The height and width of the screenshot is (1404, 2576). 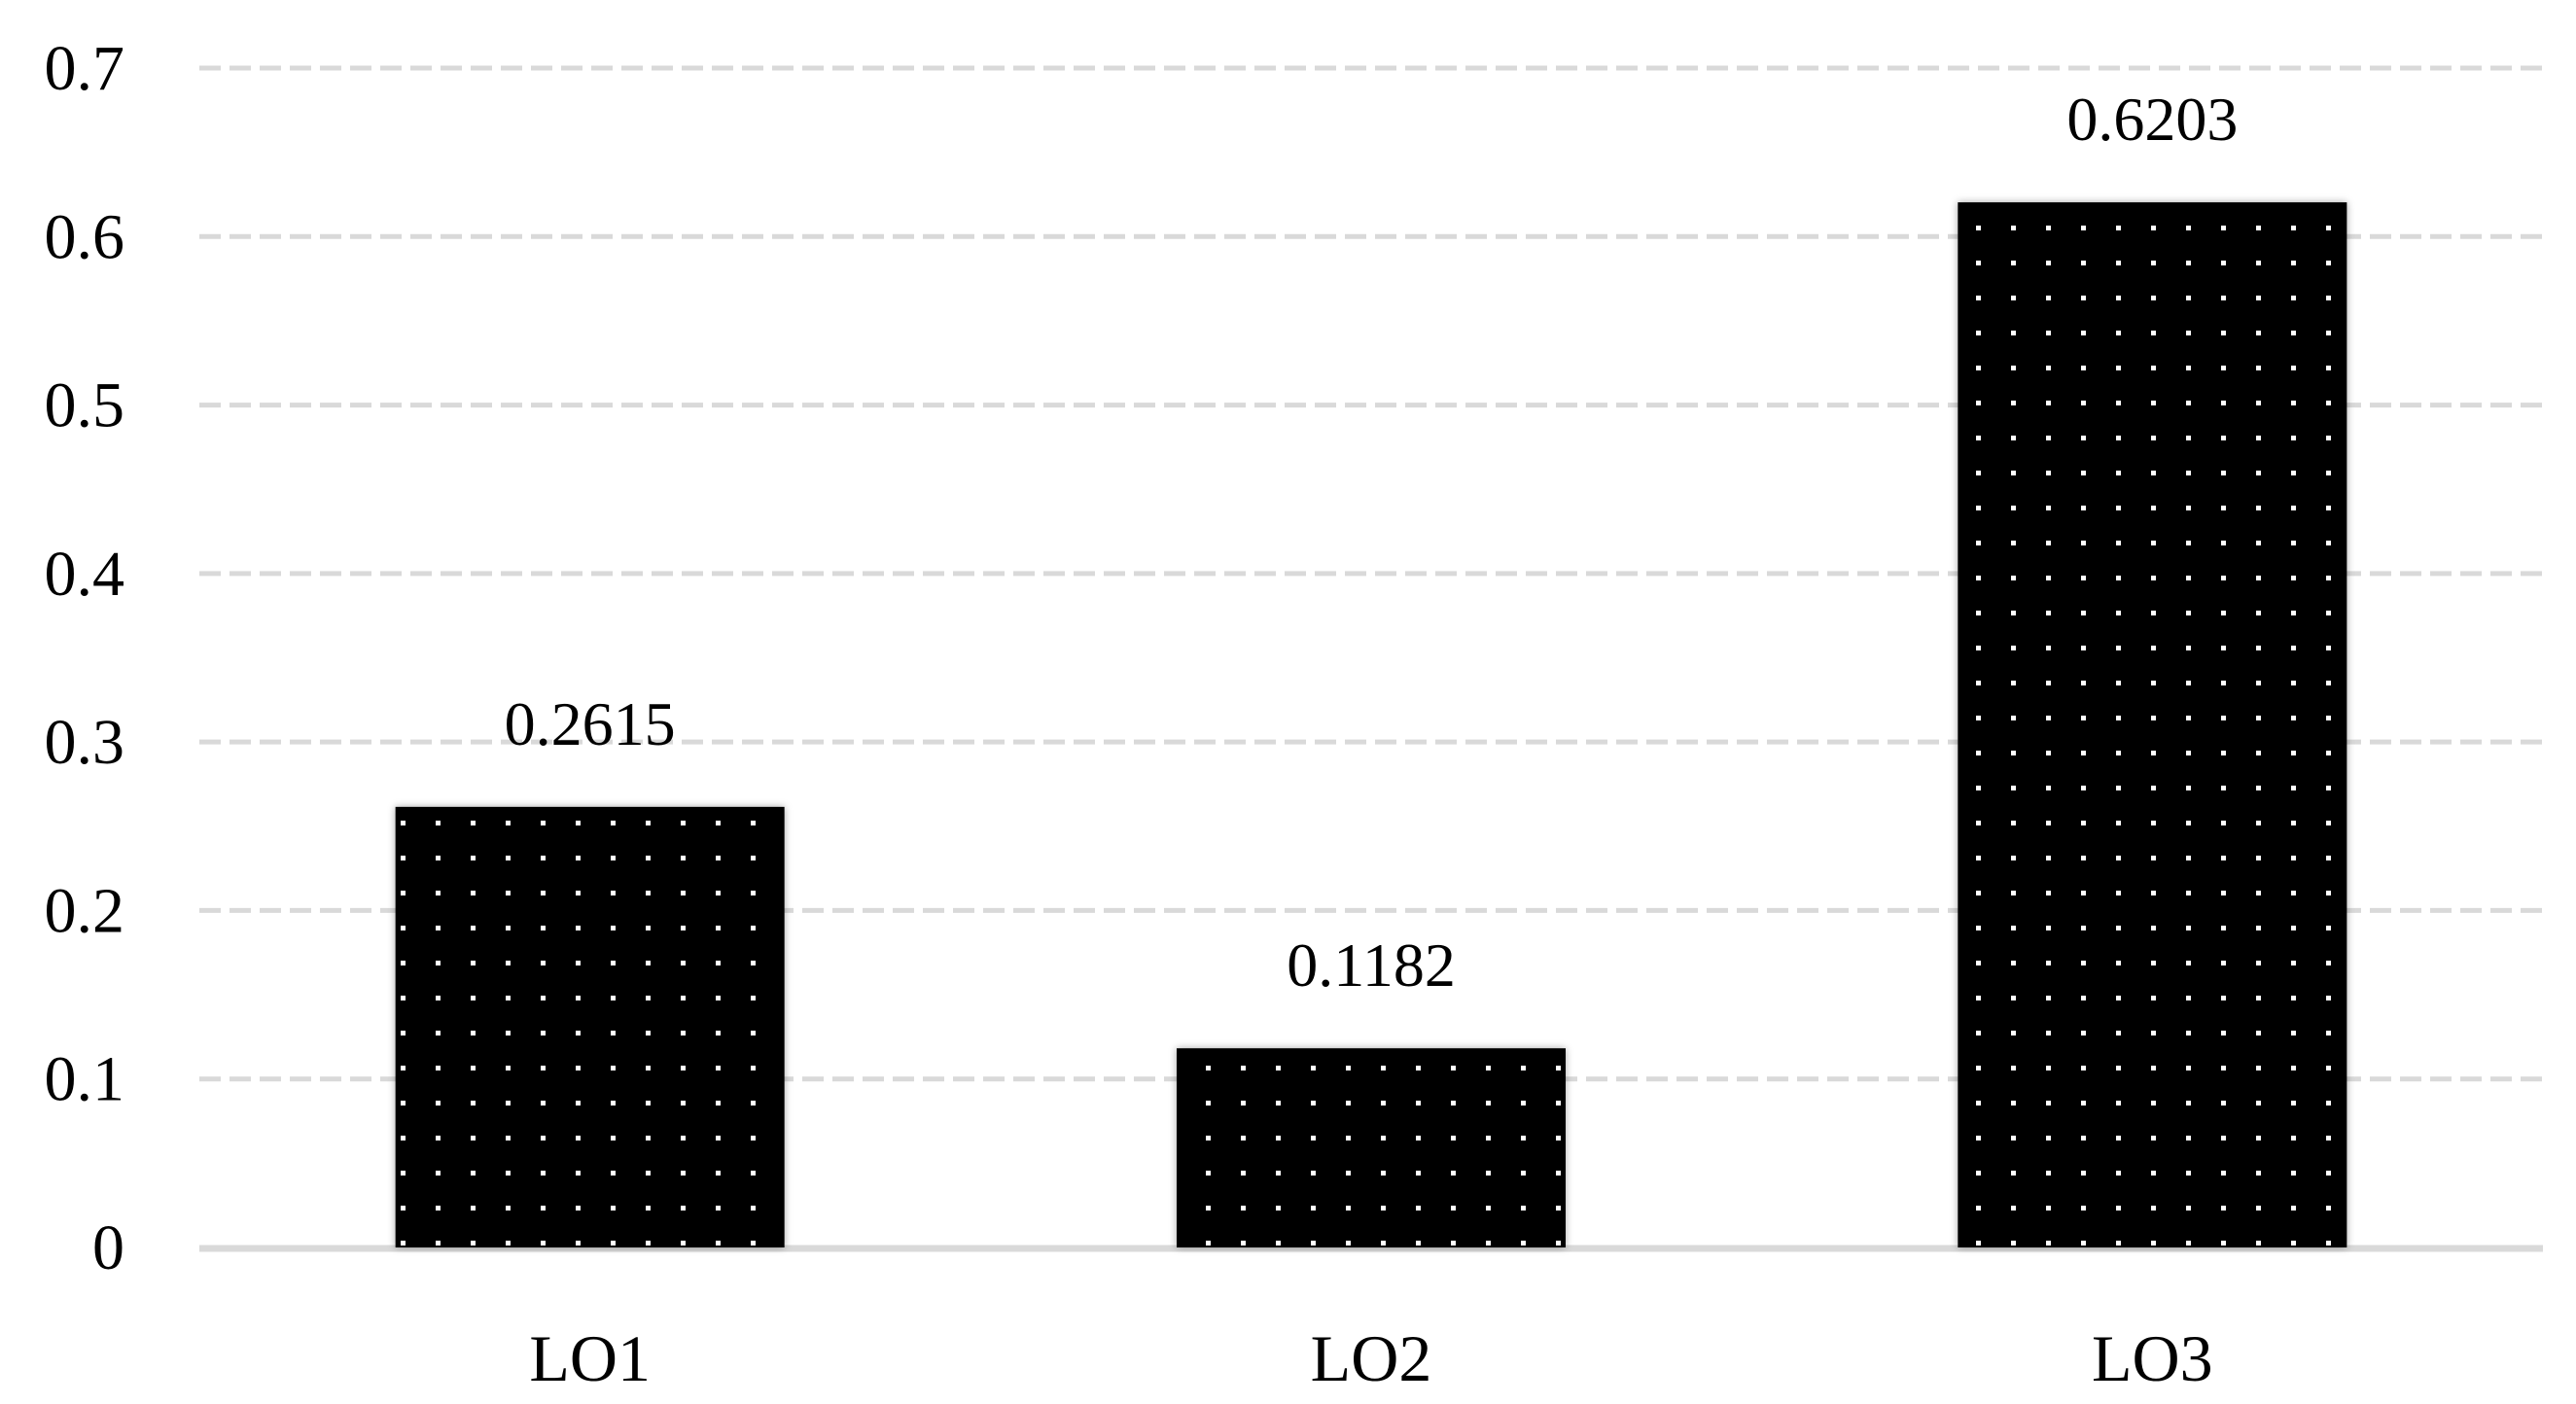 I want to click on bar-lo3, so click(x=2152, y=724).